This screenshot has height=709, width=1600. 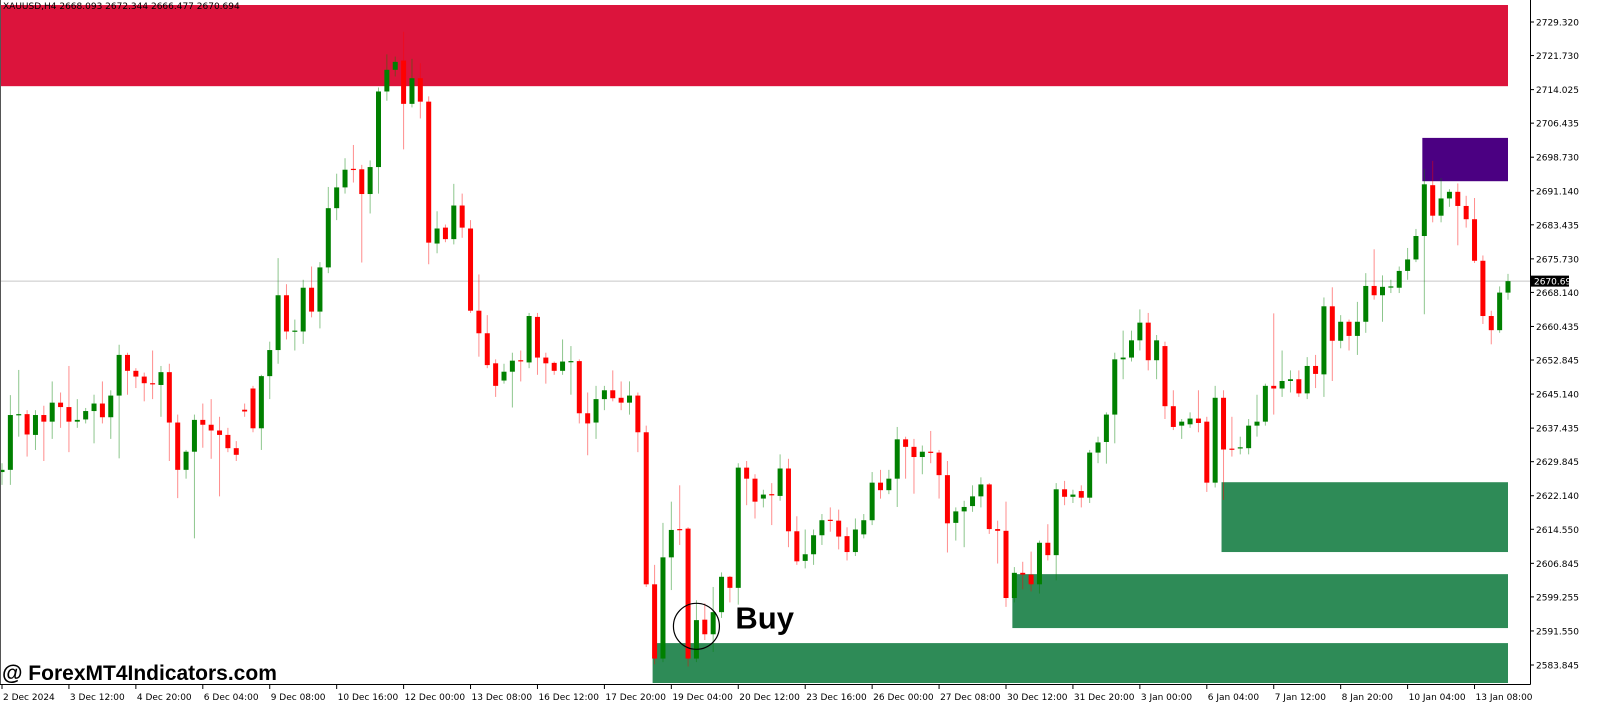 What do you see at coordinates (836, 698) in the screenshot?
I see `time-tick-label: 23 Dec 16:00` at bounding box center [836, 698].